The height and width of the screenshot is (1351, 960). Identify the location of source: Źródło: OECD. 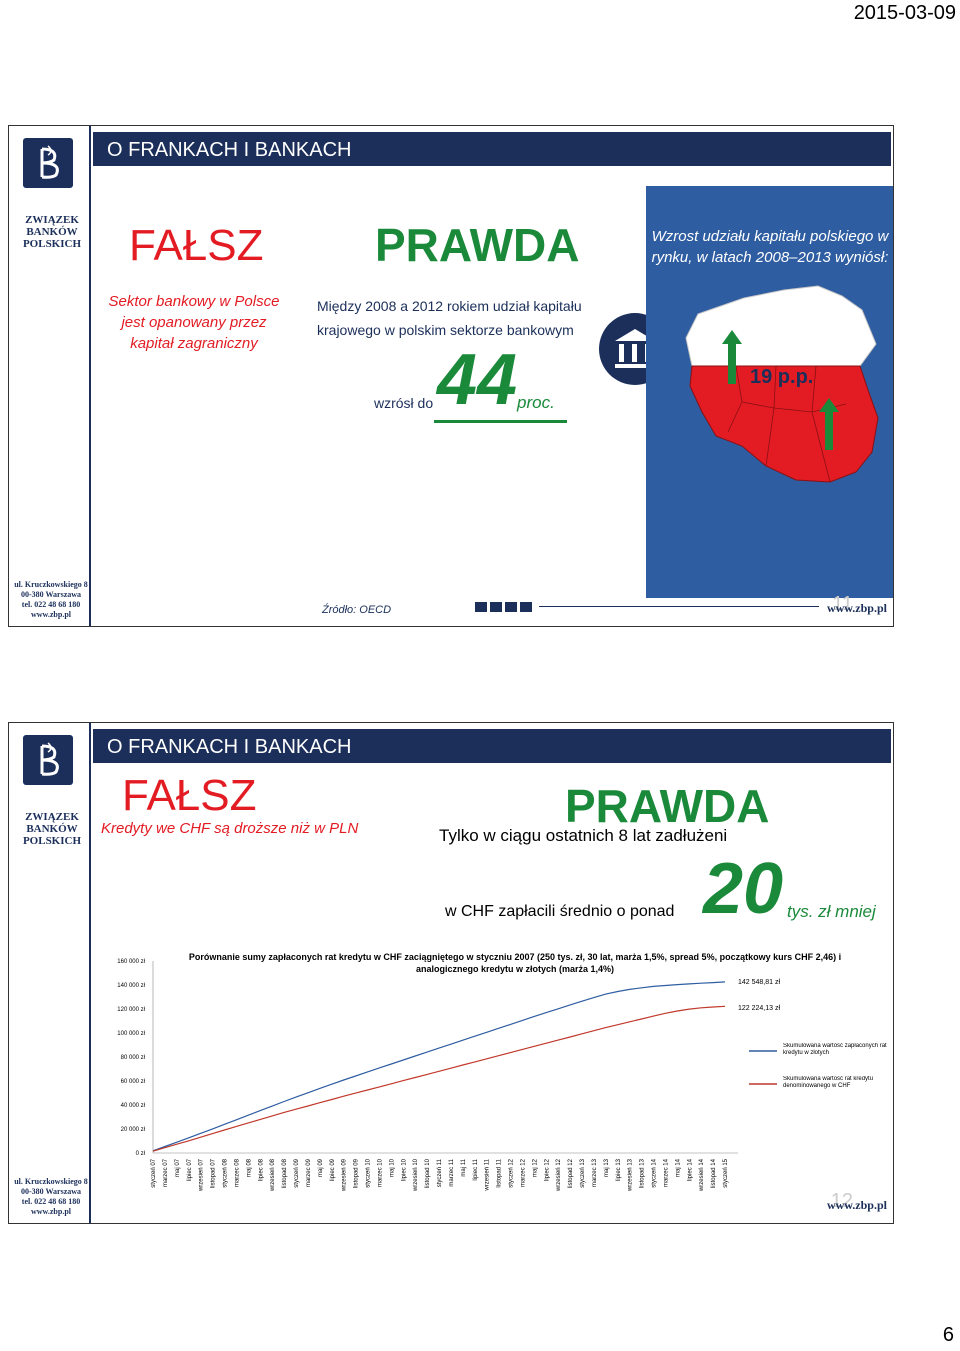
(357, 610).